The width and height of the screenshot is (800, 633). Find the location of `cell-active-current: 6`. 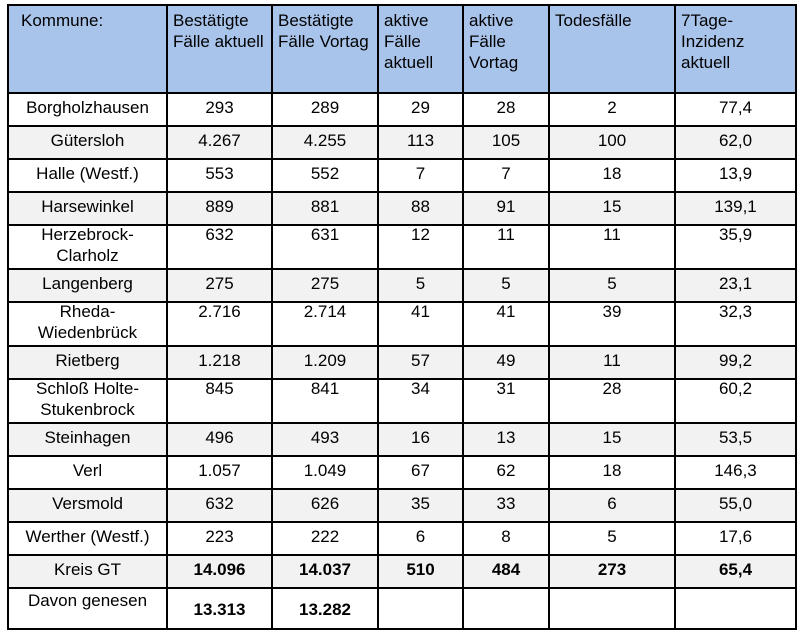

cell-active-current: 6 is located at coordinates (420, 538).